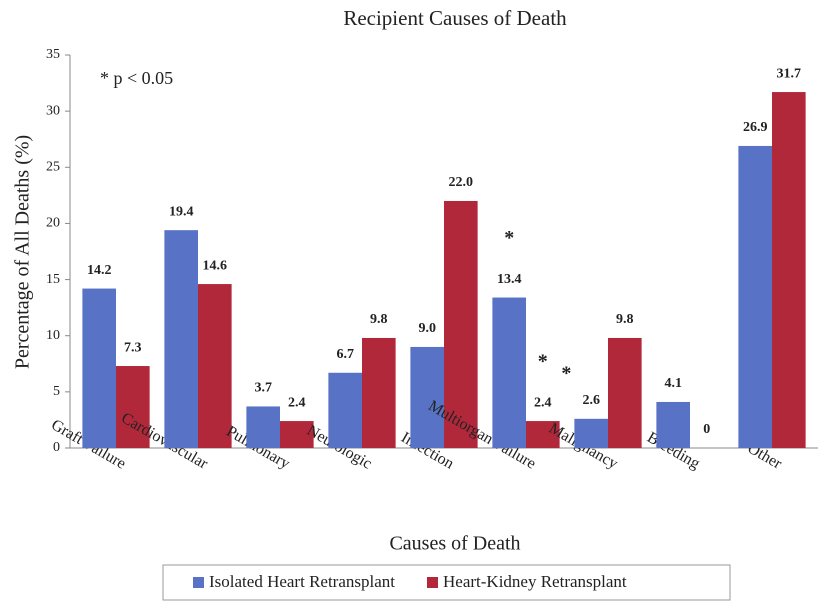  I want to click on annotation: * p < 0.05, so click(136, 78).